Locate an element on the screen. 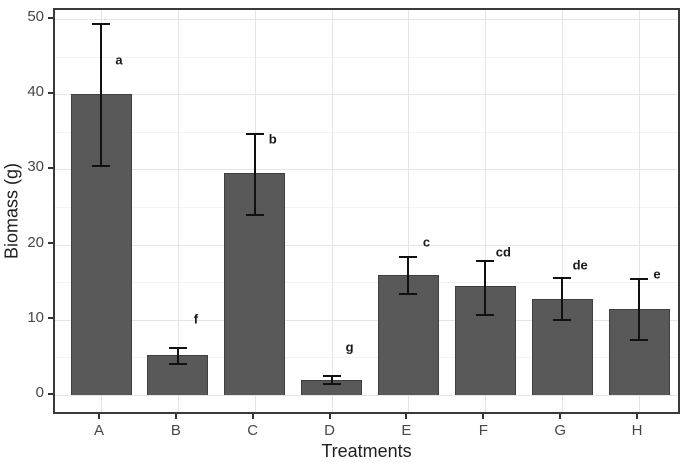 This screenshot has width=685, height=463. x-tick-label: F is located at coordinates (483, 430).